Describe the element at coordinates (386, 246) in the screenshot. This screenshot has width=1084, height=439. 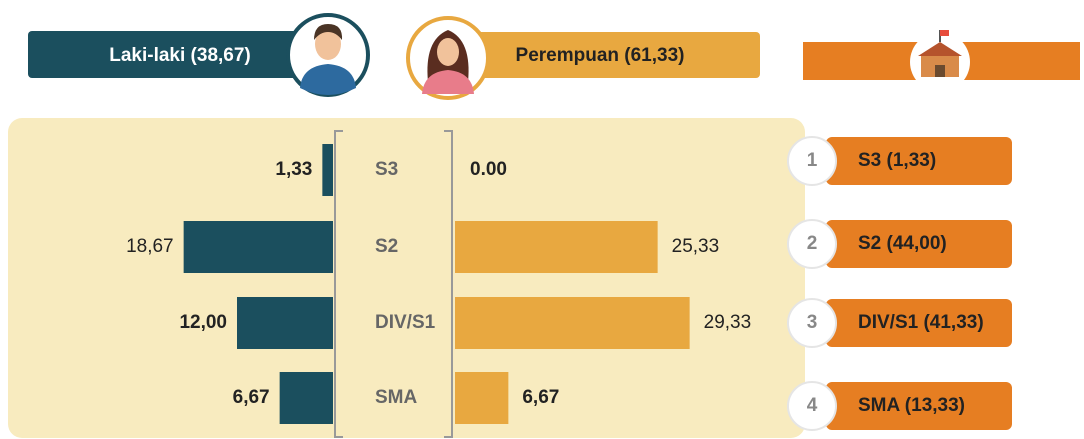
I see `category-label: S2` at that location.